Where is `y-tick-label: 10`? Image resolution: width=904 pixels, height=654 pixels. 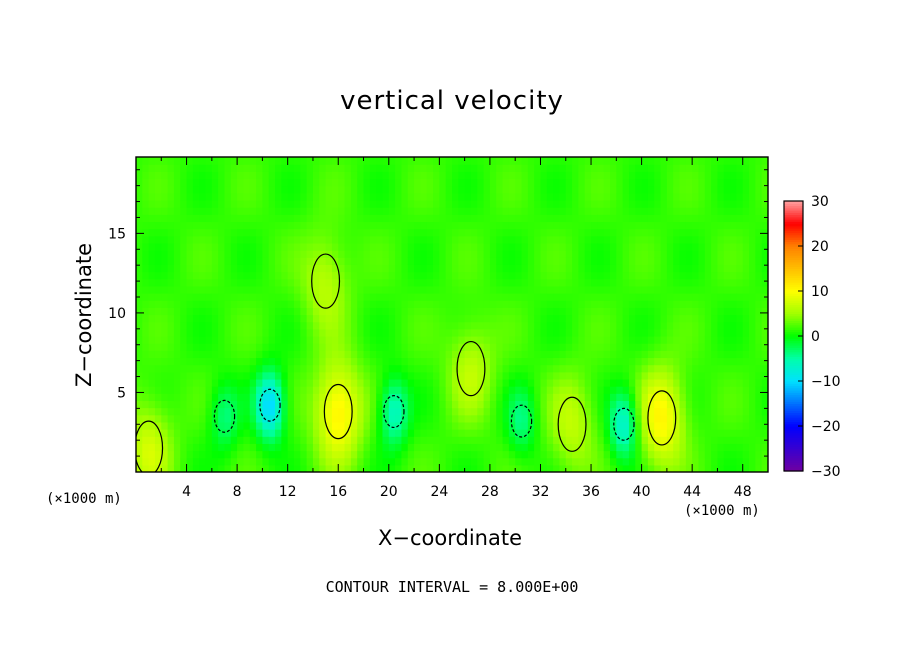 y-tick-label: 10 is located at coordinates (117, 314).